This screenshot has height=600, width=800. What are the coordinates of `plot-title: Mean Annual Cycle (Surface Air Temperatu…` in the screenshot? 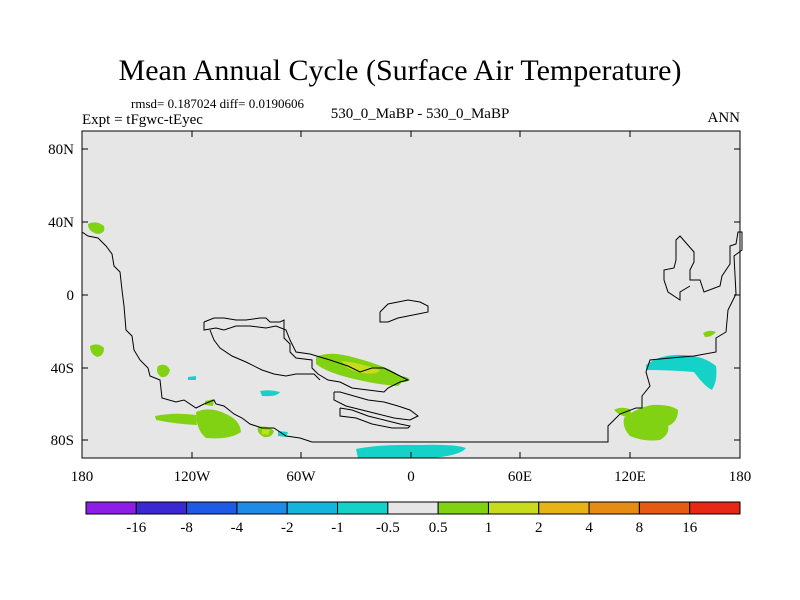 It's located at (400, 70).